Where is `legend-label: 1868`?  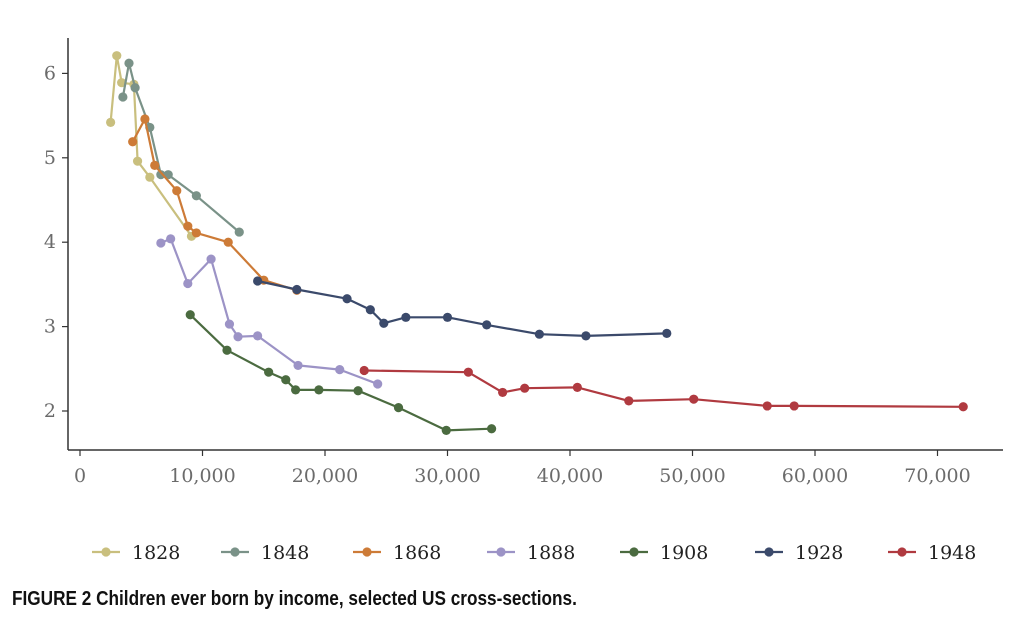
legend-label: 1868 is located at coordinates (417, 553).